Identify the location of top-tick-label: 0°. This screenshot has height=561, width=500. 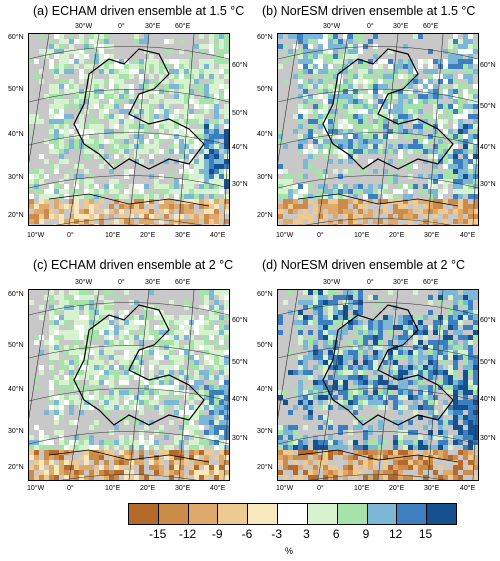
(370, 282).